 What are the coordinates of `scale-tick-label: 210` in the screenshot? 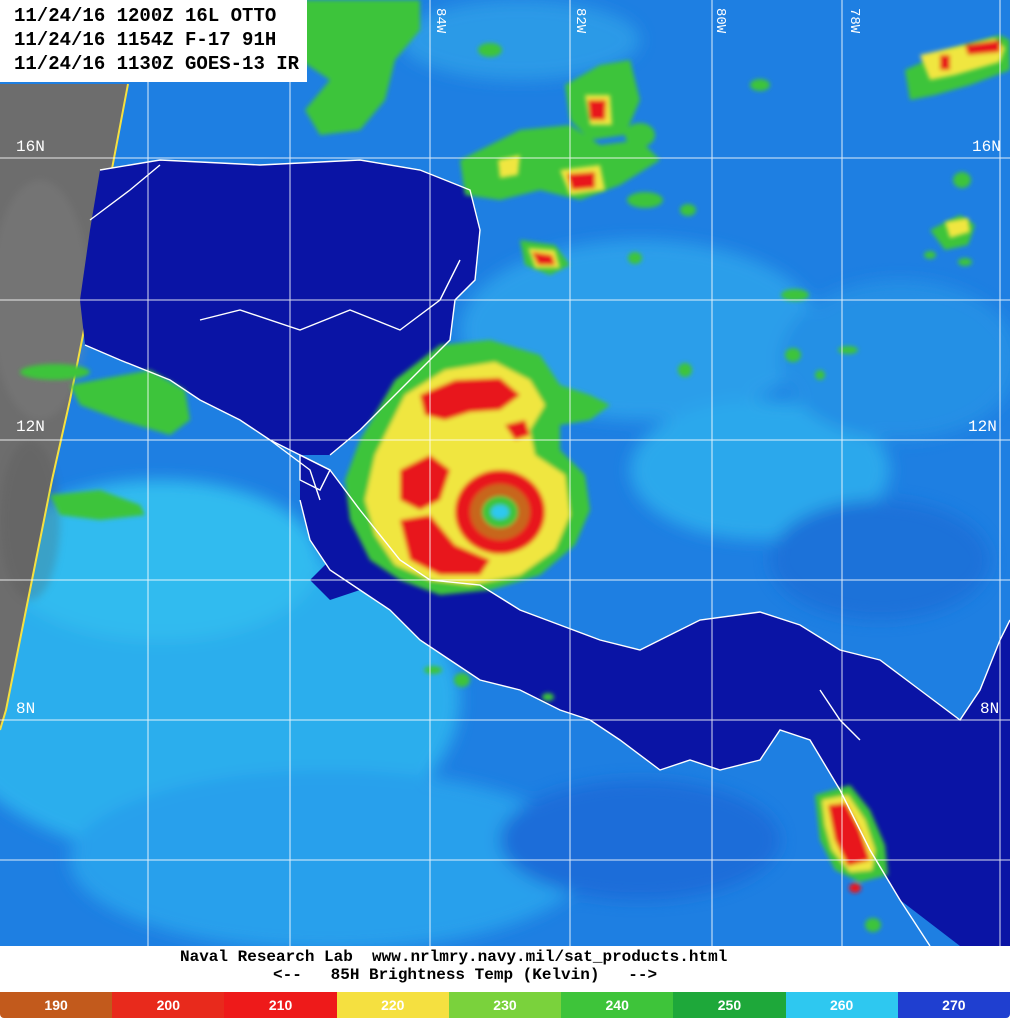 It's located at (280, 1005).